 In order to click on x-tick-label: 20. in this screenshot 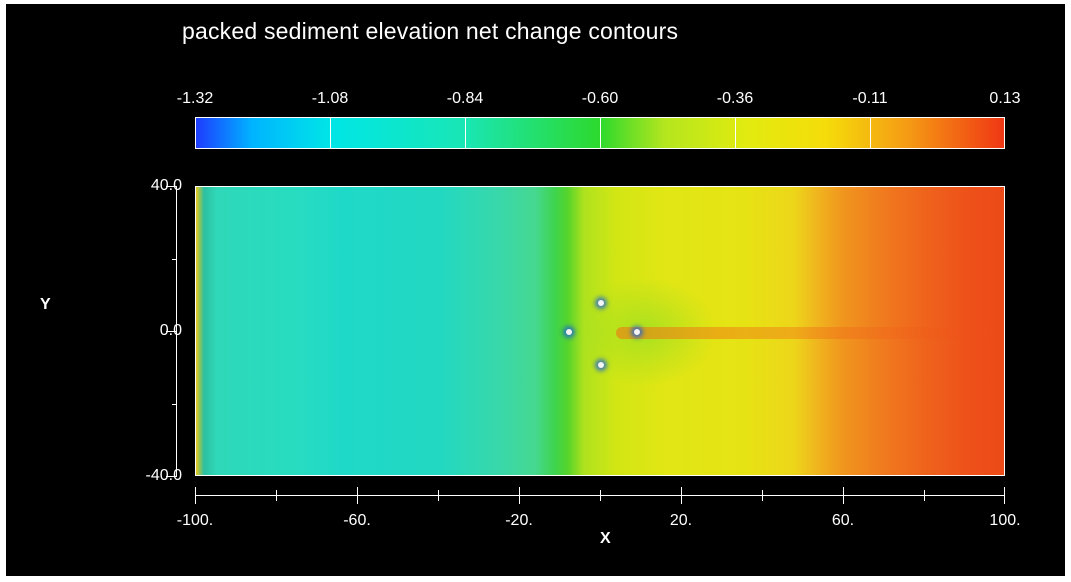, I will do `click(681, 520)`.